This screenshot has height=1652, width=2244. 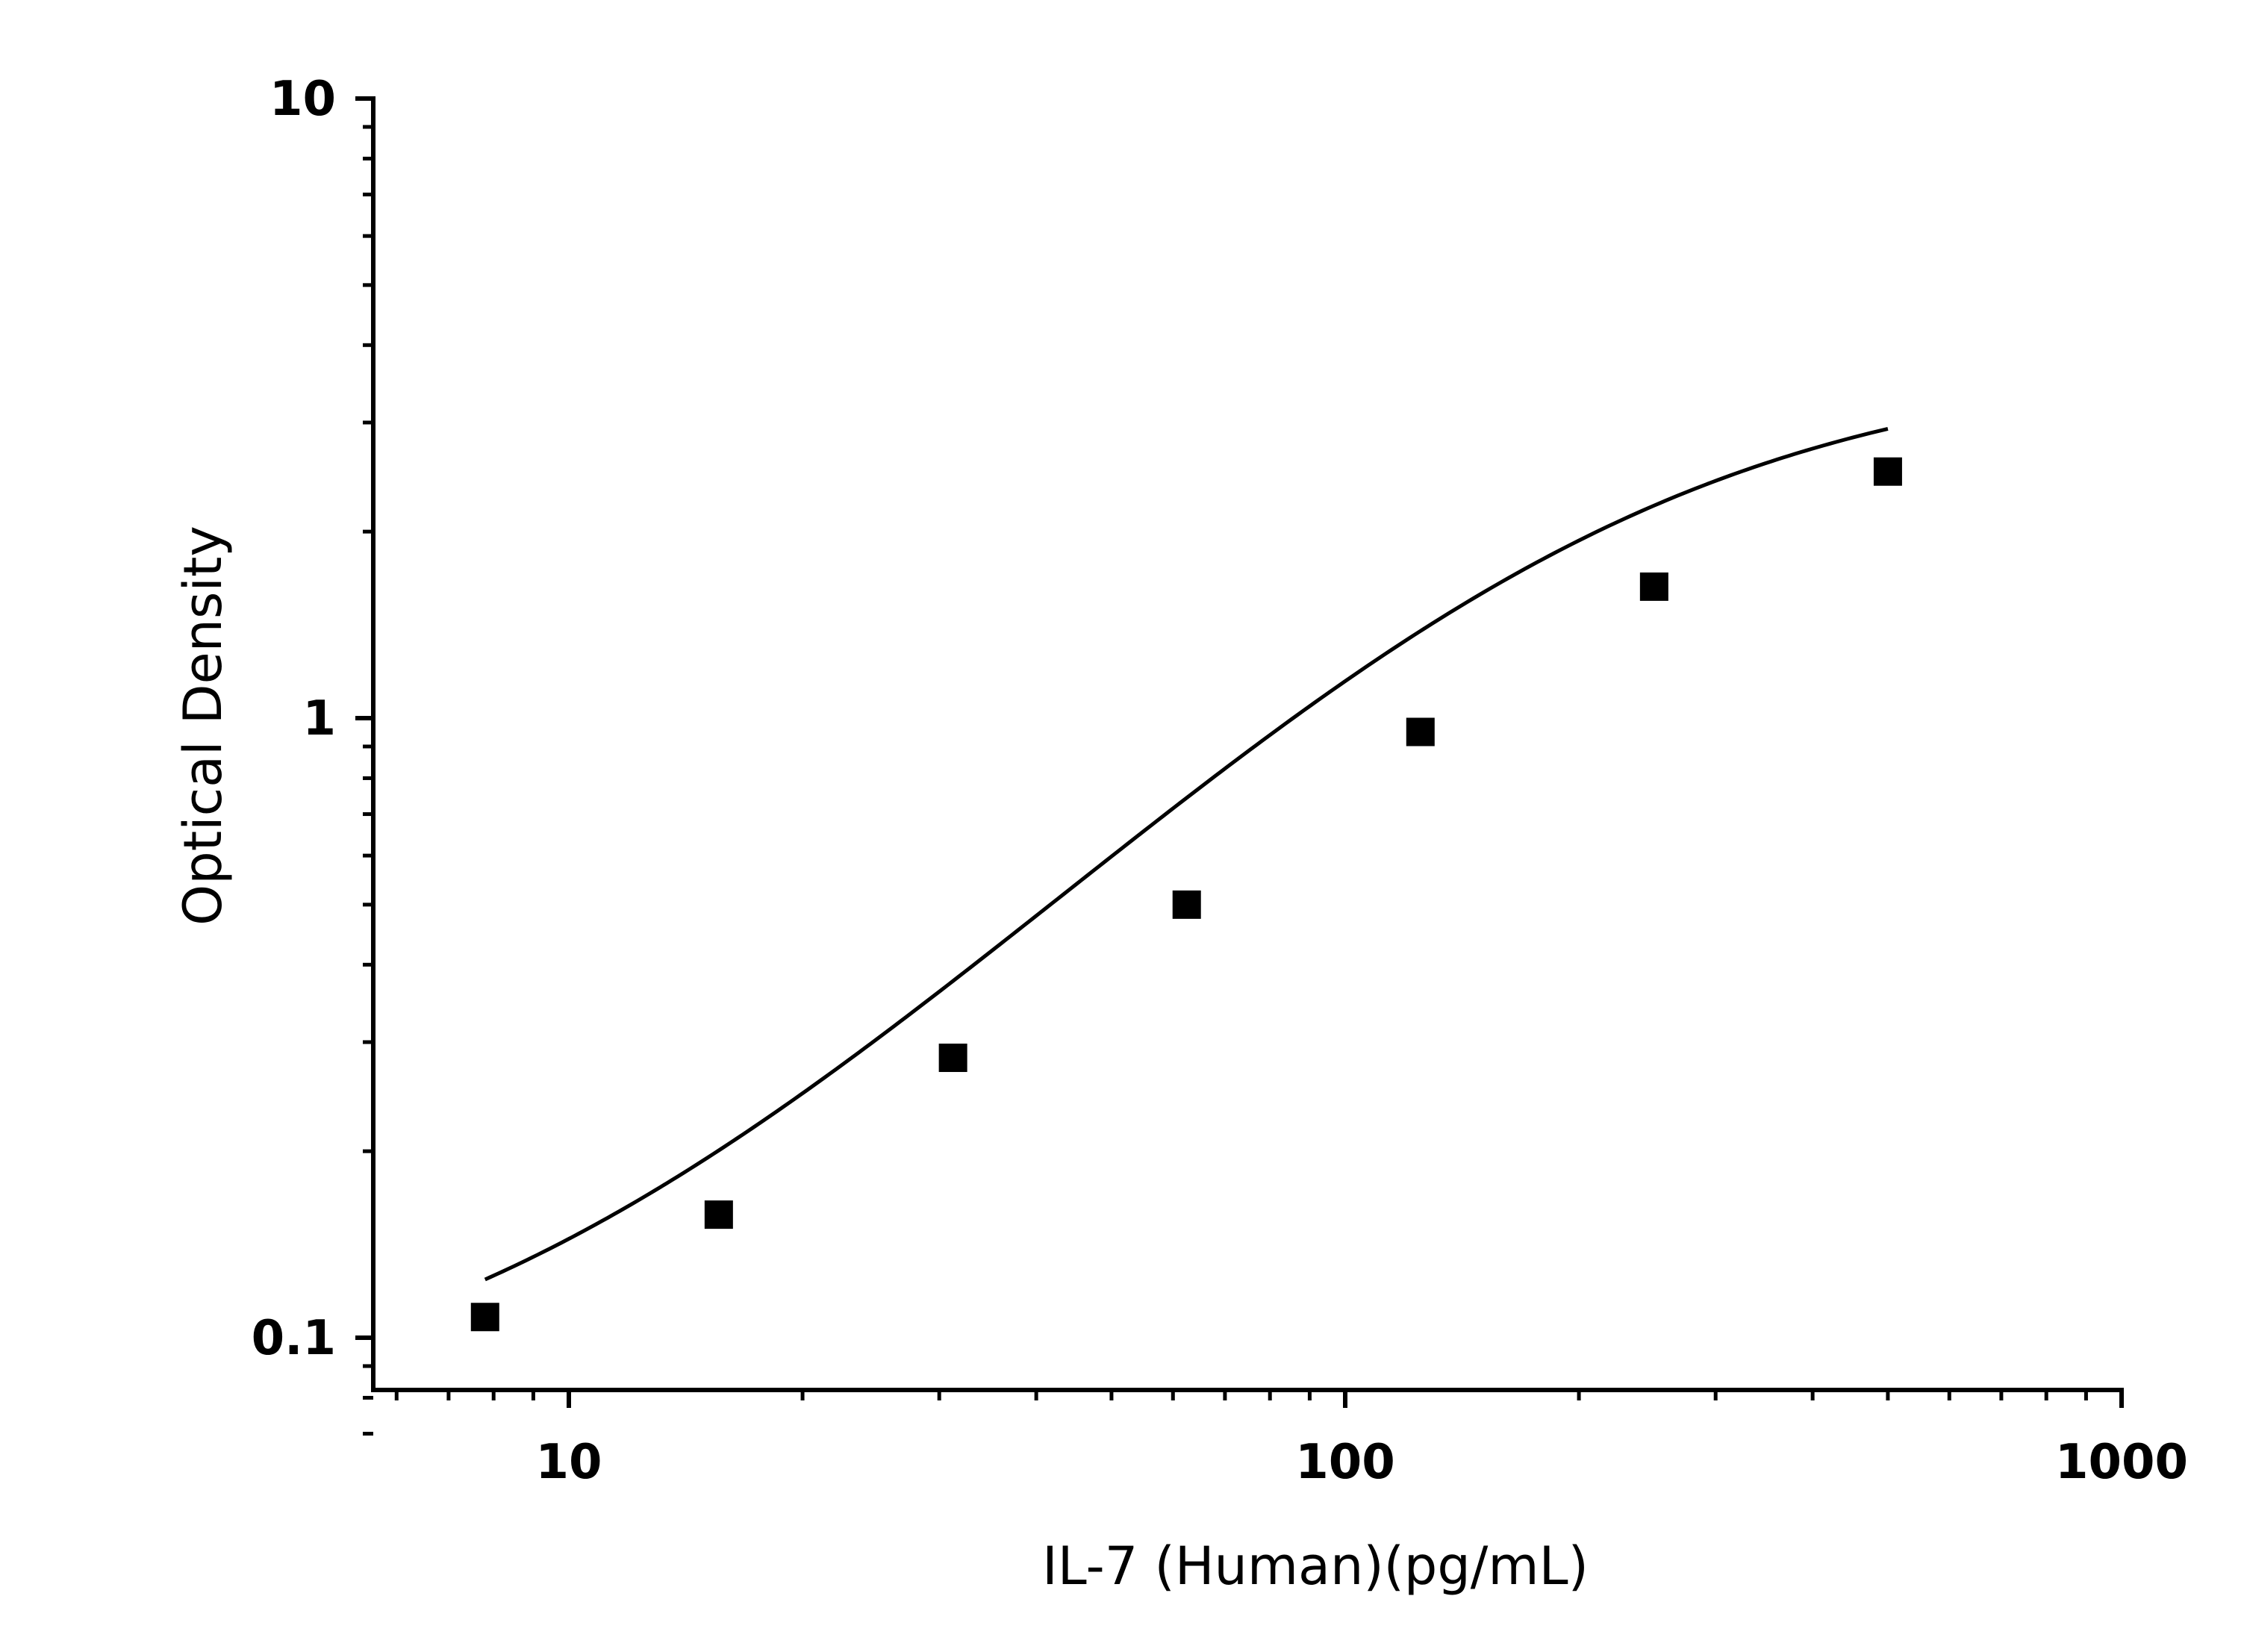 I want to click on y-tick-label: 1, so click(x=319, y=718).